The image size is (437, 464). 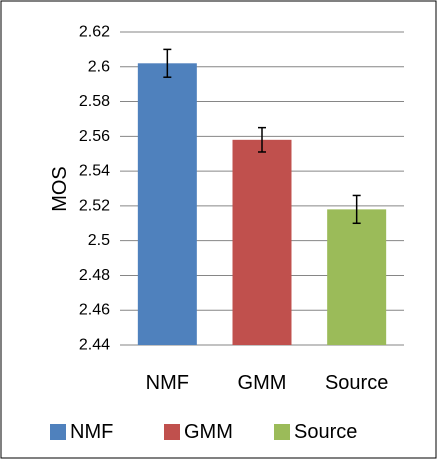 What do you see at coordinates (208, 432) in the screenshot?
I see `legend-label: GMM` at bounding box center [208, 432].